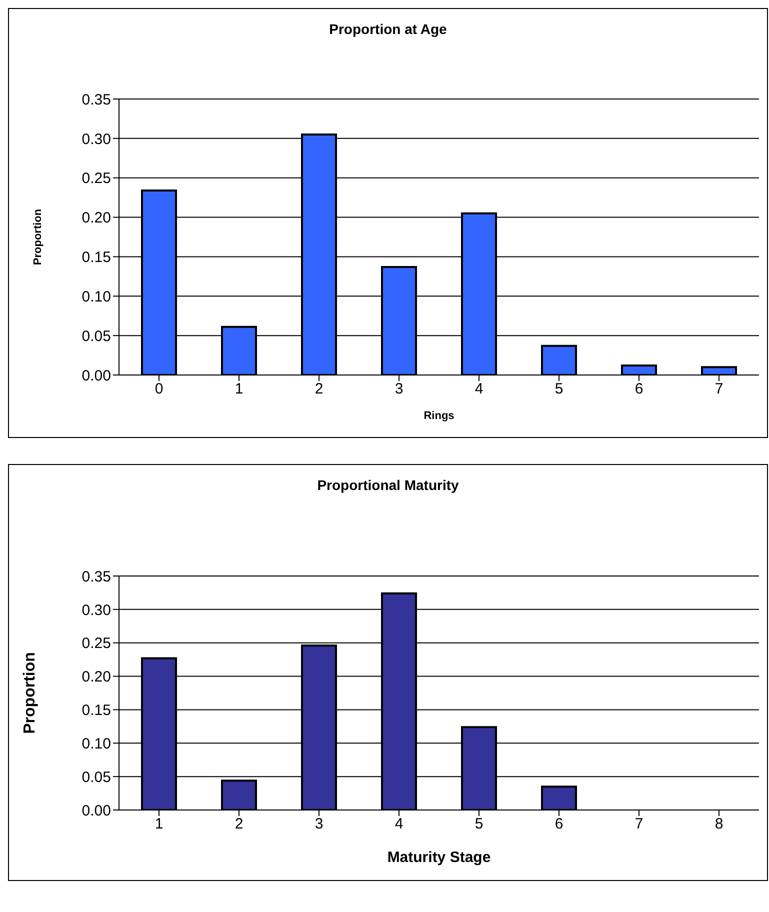 The image size is (769, 912). I want to click on x-tick-label: 8, so click(719, 824).